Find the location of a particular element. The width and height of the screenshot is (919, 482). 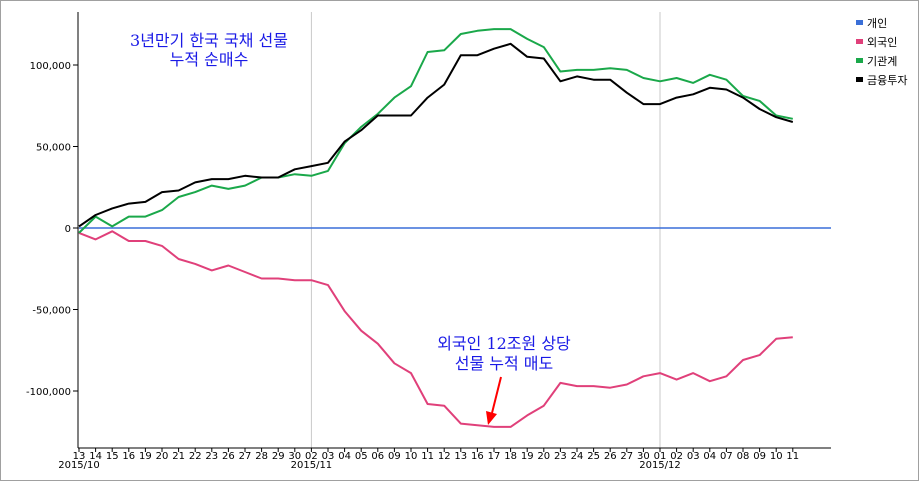

x-tick-label: 17 is located at coordinates (494, 456).